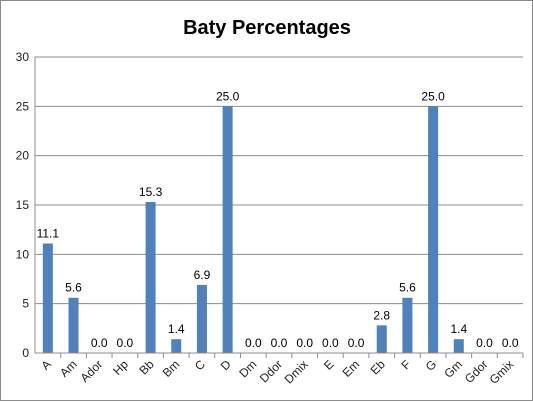  What do you see at coordinates (23, 254) in the screenshot?
I see `y-tick-label: 10` at bounding box center [23, 254].